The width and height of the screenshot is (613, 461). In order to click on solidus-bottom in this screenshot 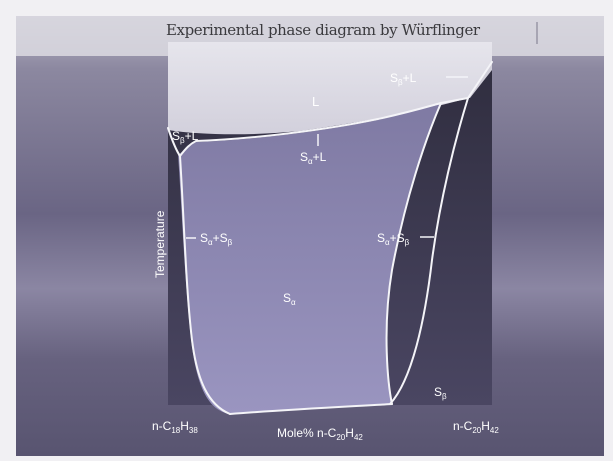, I will do `click(311, 409)`.